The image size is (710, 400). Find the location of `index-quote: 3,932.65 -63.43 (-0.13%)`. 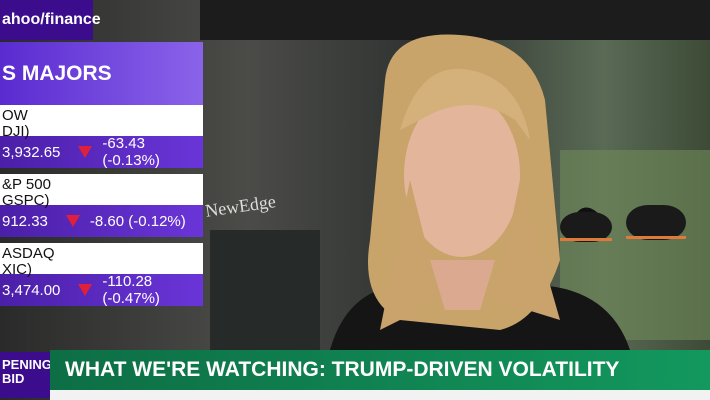

index-quote: 3,932.65 -63.43 (-0.13%) is located at coordinates (101, 152).